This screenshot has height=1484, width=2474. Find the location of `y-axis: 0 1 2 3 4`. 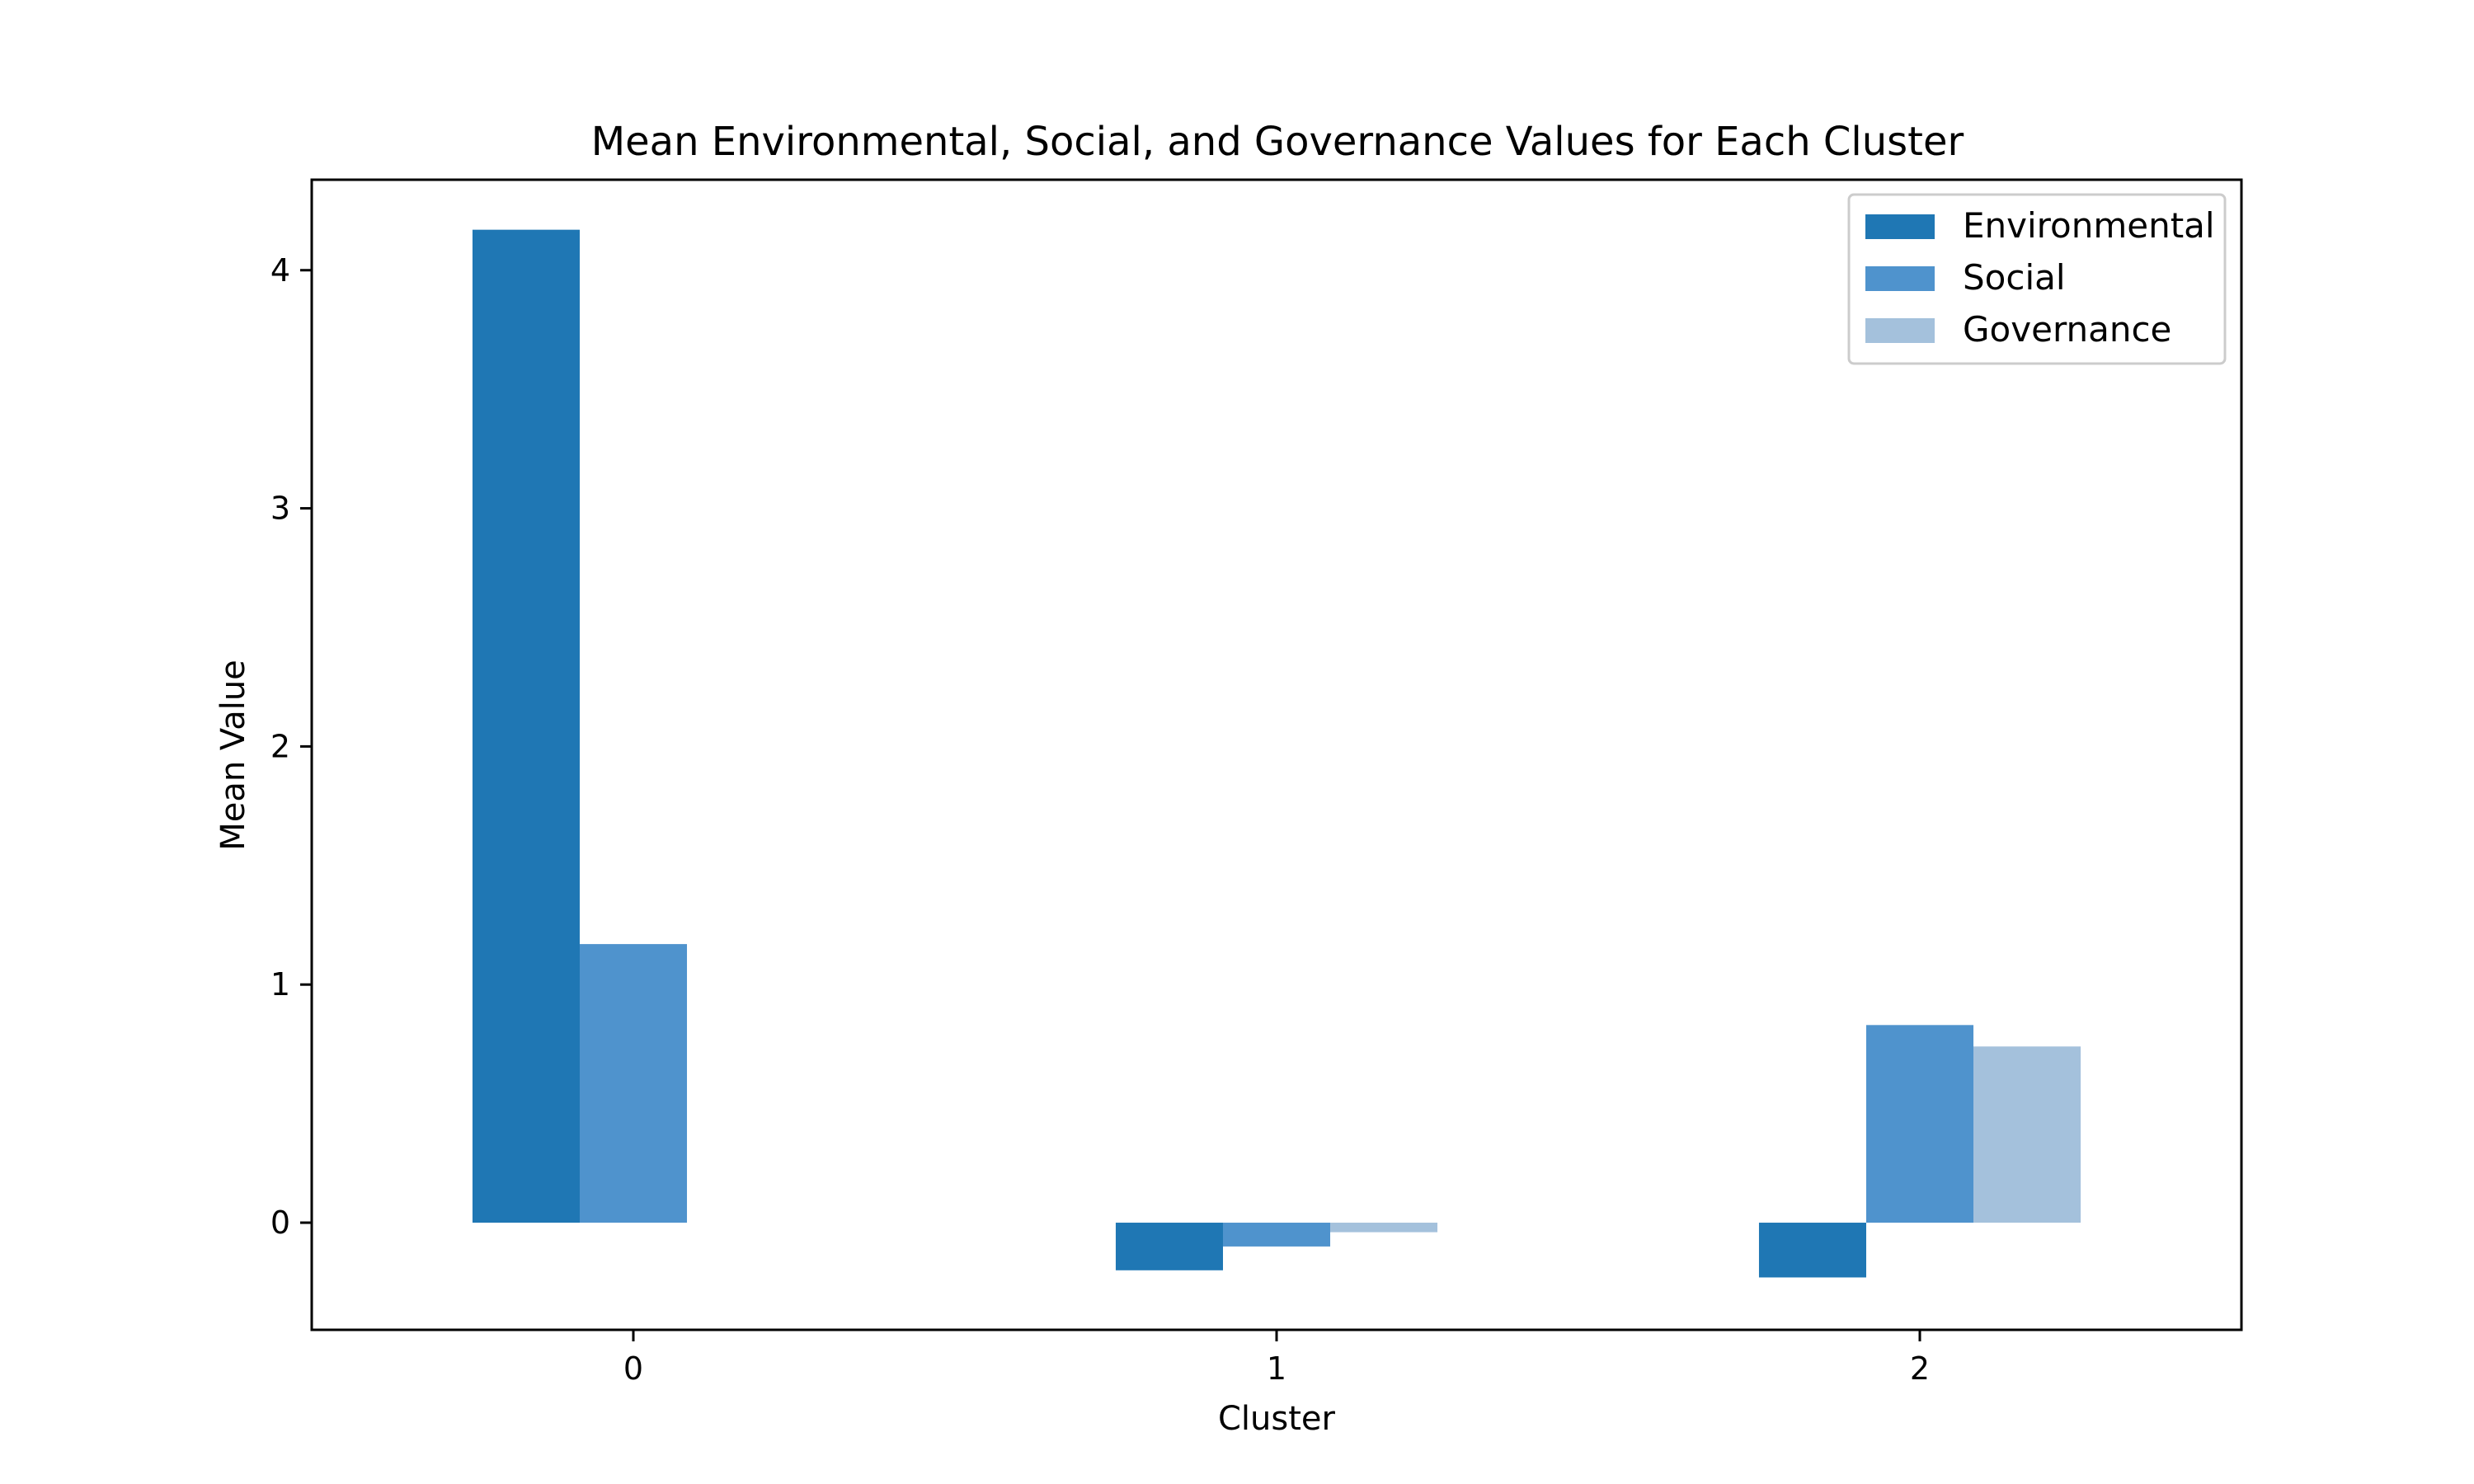

y-axis: 0 1 2 3 4 is located at coordinates (291, 746).